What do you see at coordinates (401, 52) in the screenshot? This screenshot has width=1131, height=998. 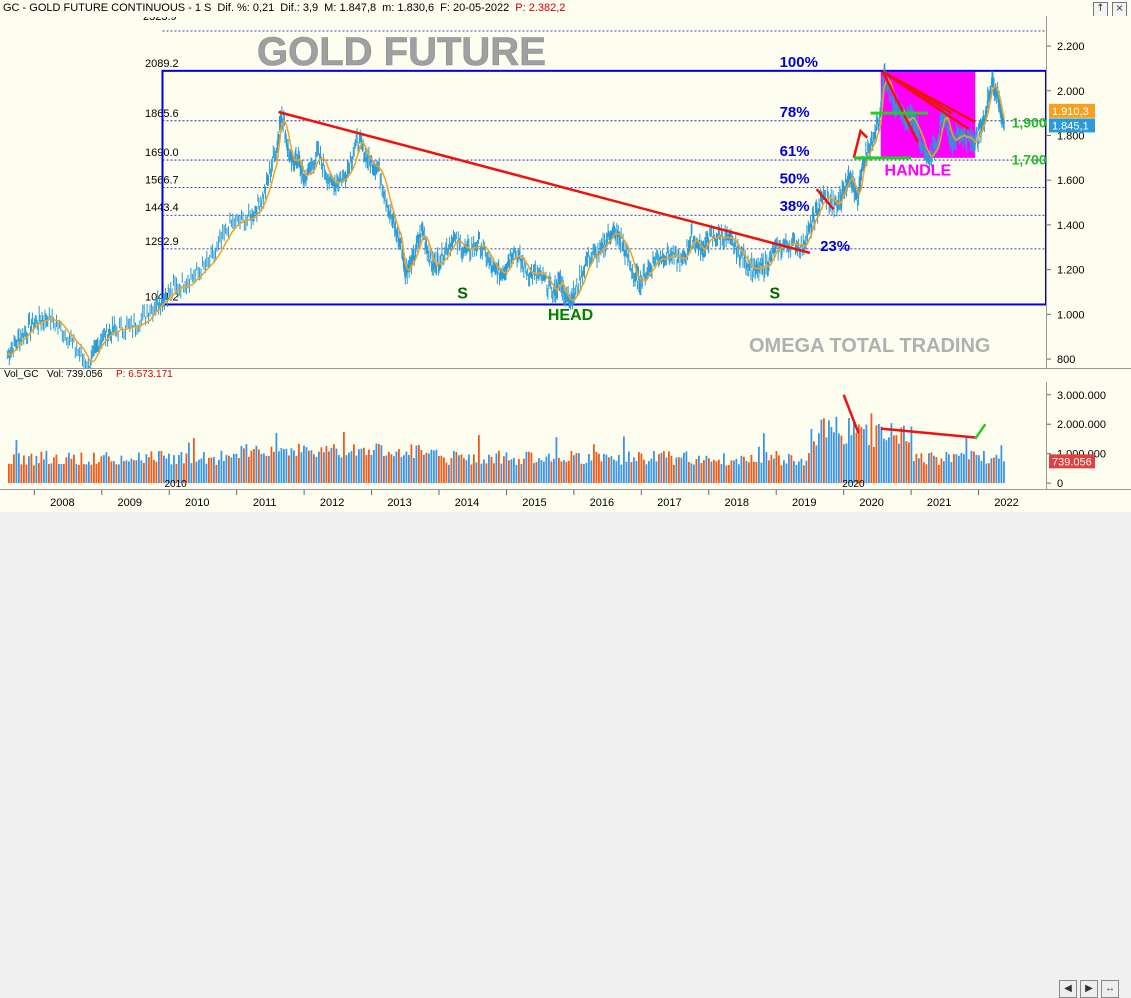 I see `chart-title: GOLD FUTURE` at bounding box center [401, 52].